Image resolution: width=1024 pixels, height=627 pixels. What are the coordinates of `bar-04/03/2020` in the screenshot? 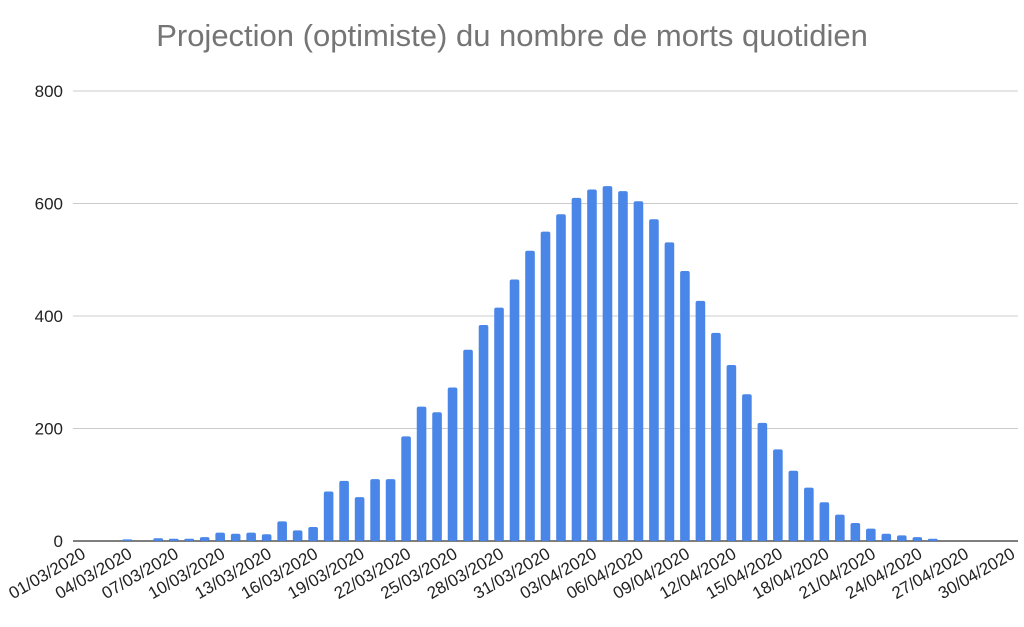 It's located at (127, 540).